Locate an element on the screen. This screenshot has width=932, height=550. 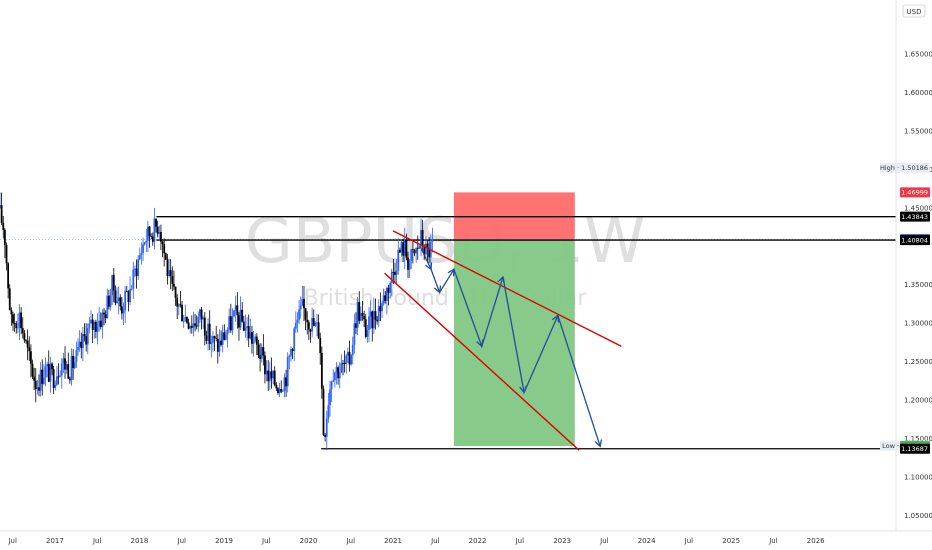
price-tag-box is located at coordinates (915, 216).